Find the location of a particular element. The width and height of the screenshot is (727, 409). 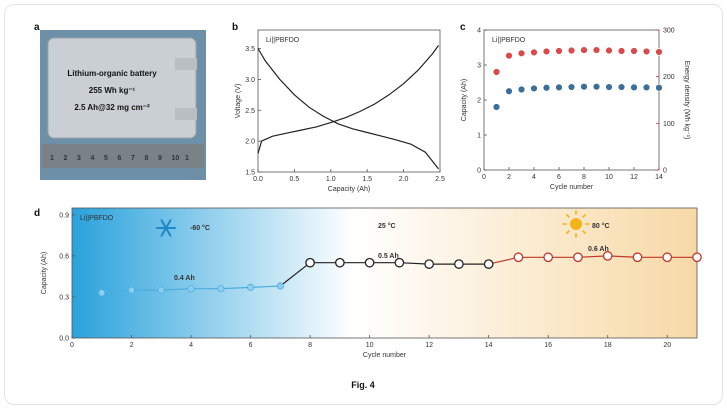

capacity-line is located at coordinates (592, 260).